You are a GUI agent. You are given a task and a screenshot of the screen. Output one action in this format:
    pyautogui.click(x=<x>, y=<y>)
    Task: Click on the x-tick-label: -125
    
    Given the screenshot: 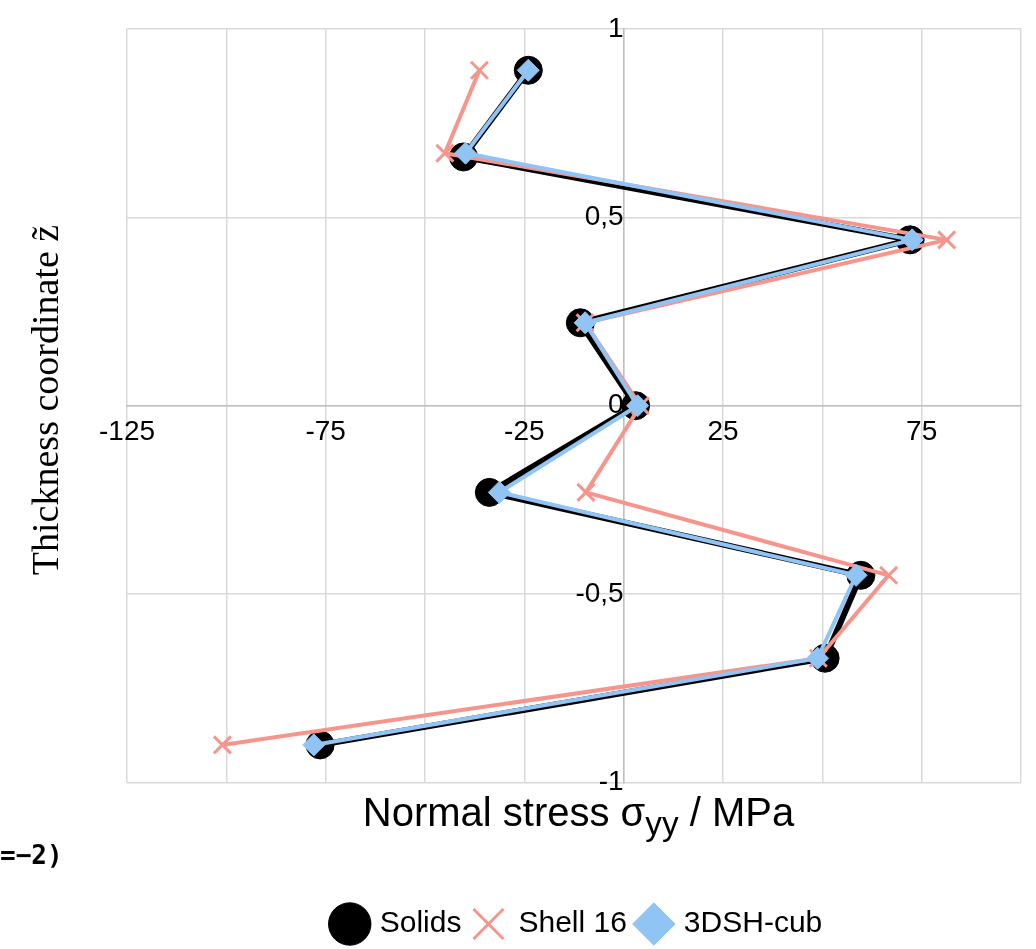 What is the action you would take?
    pyautogui.click(x=127, y=431)
    